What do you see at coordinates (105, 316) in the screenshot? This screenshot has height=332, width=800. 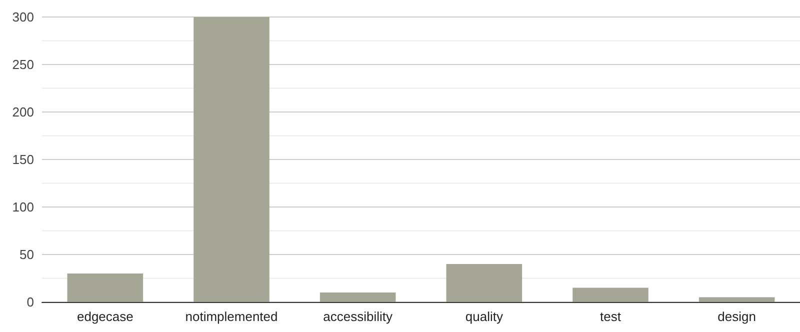 I see `x-tick-label: edgecase` at bounding box center [105, 316].